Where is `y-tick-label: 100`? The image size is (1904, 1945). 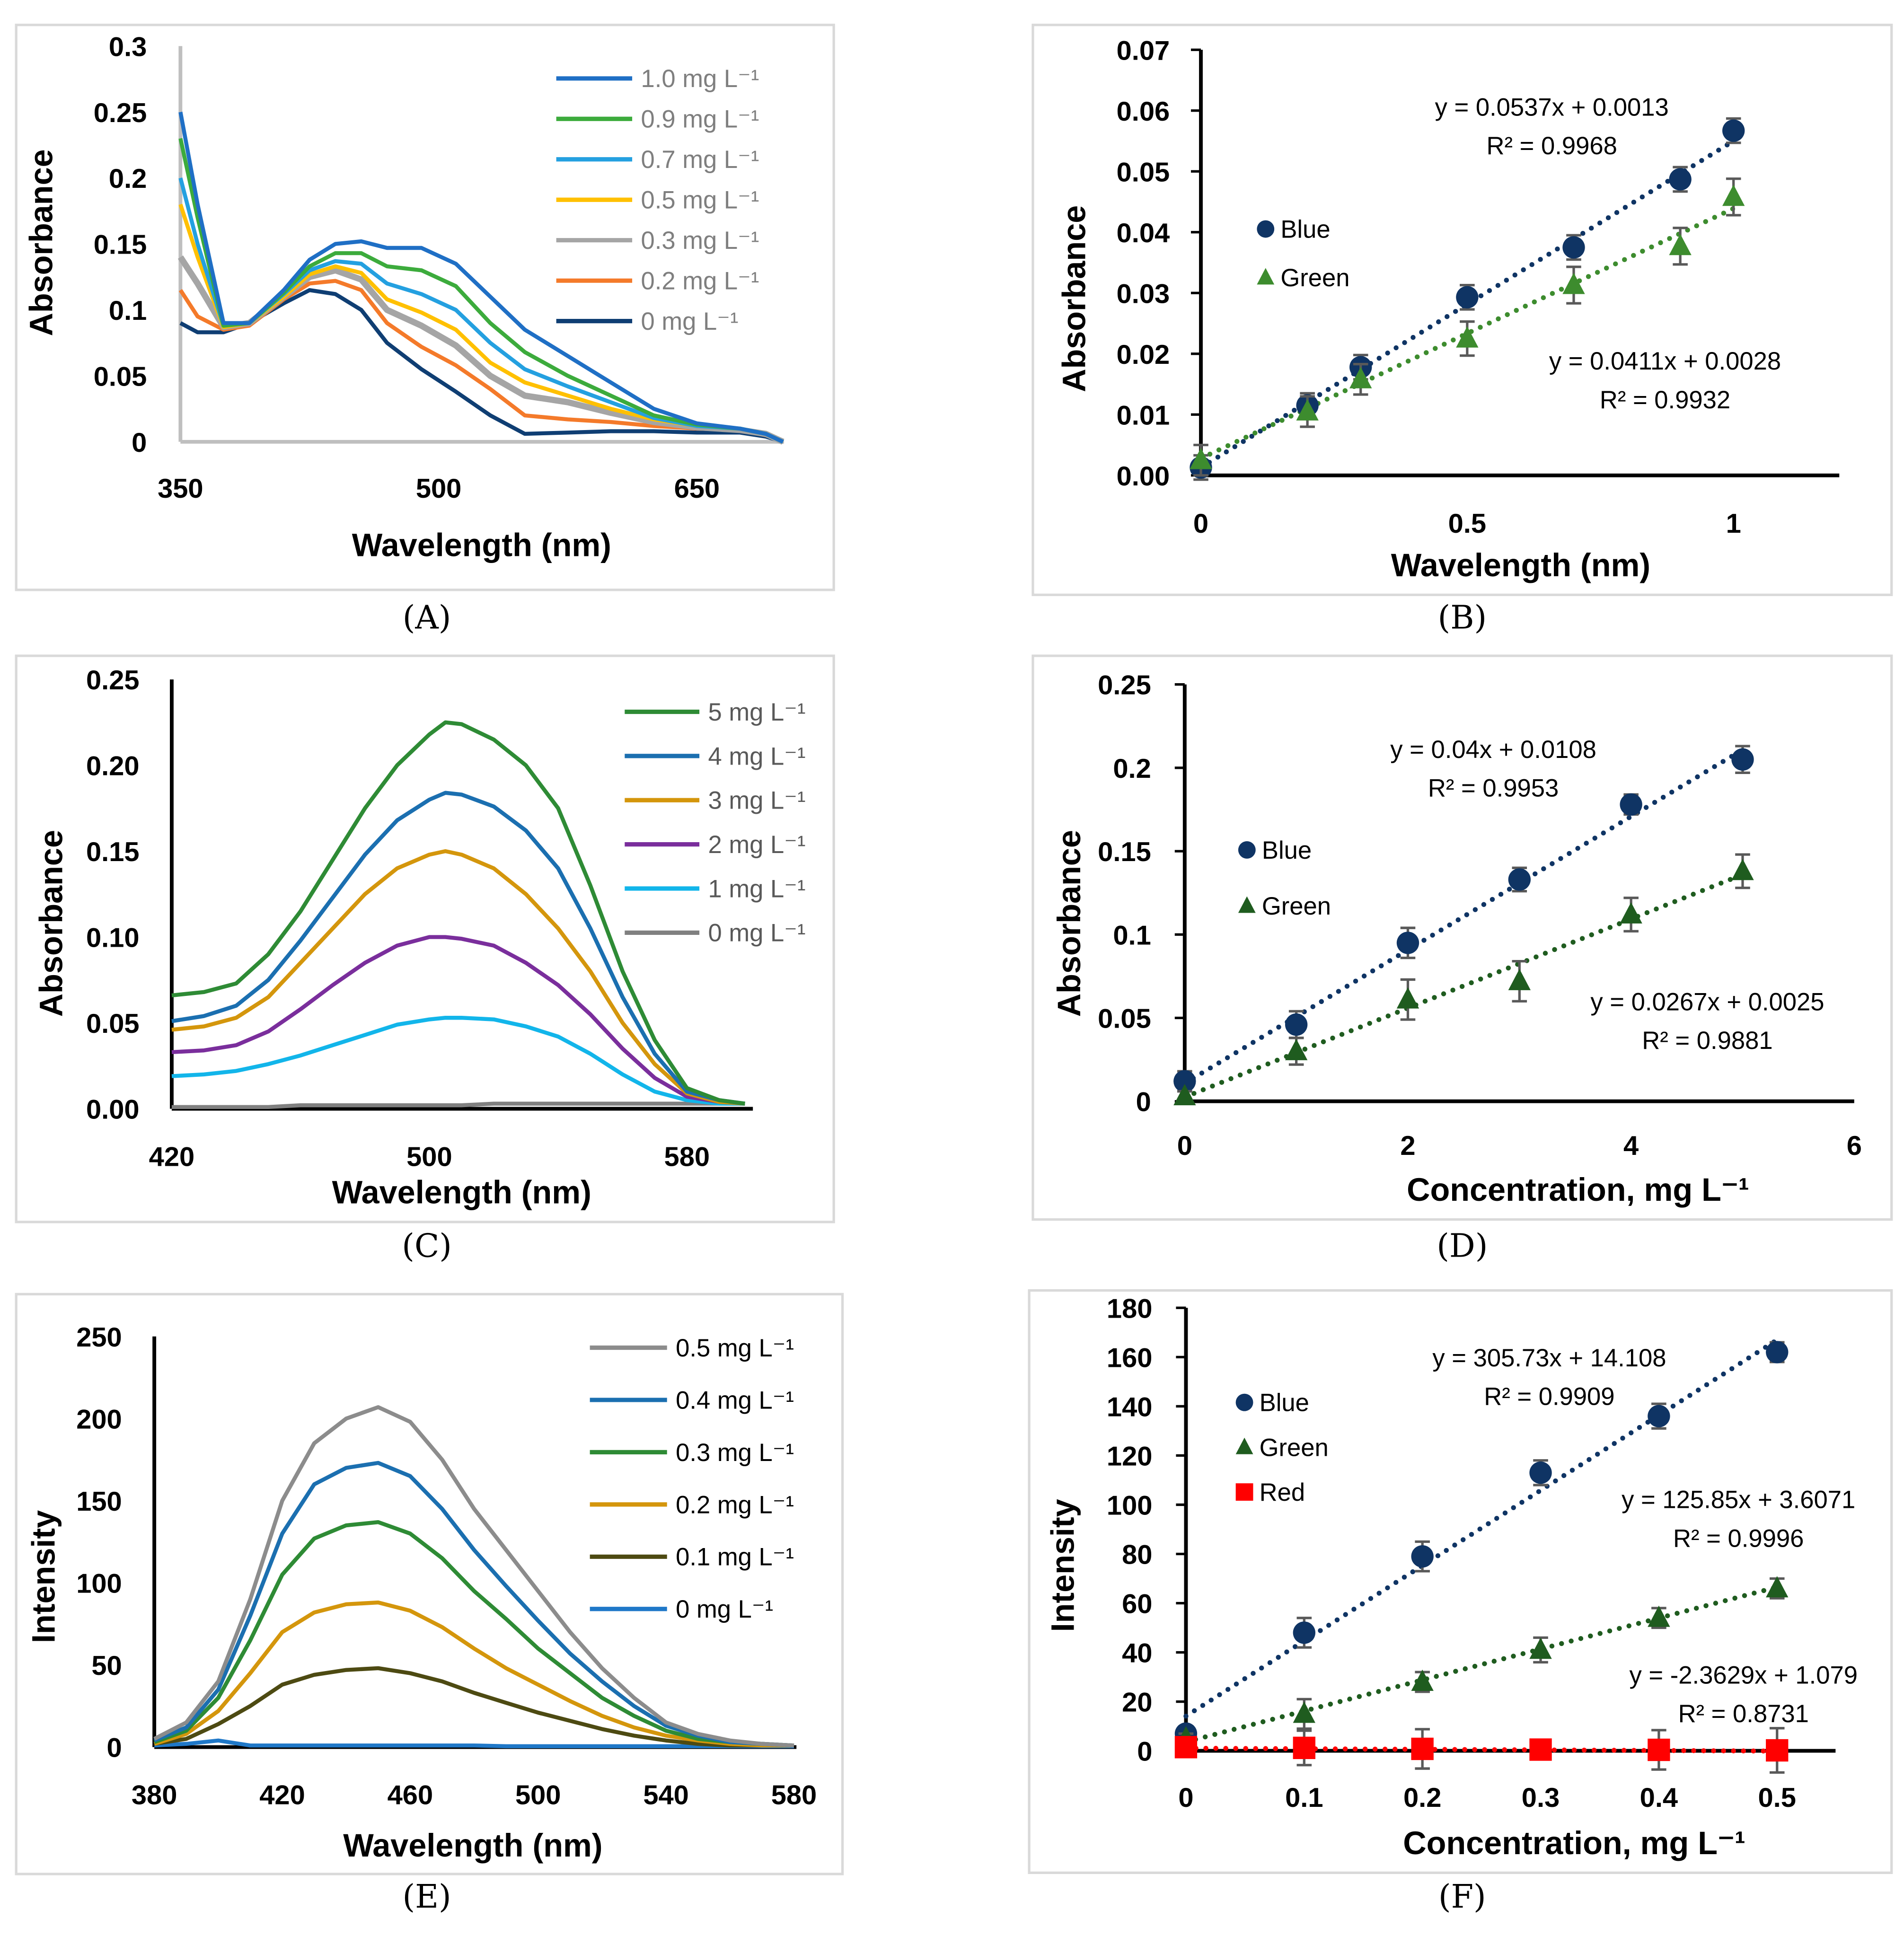 y-tick-label: 100 is located at coordinates (1130, 1505).